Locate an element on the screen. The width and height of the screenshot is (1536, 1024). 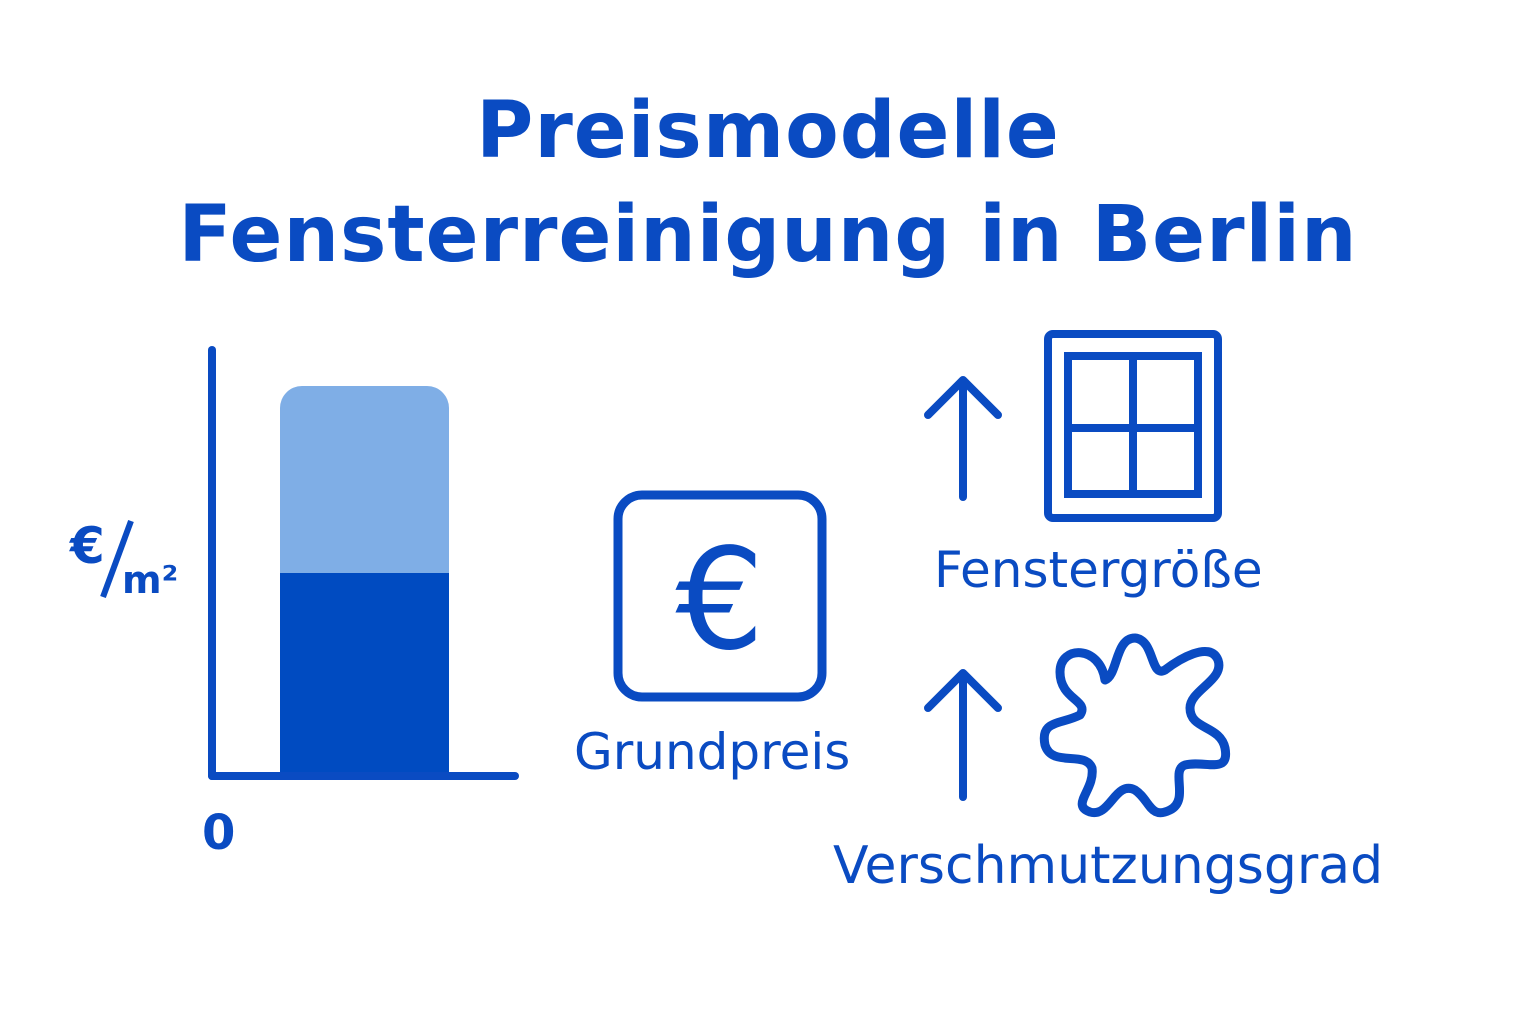
zero-label: 0 is located at coordinates (218, 833).